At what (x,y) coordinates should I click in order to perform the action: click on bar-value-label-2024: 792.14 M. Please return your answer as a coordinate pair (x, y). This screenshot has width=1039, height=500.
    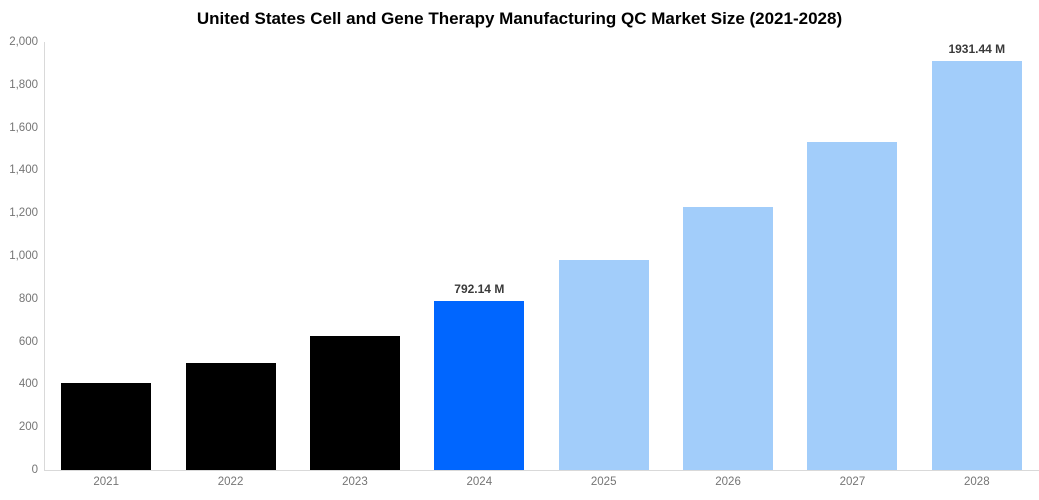
    Looking at the image, I should click on (479, 288).